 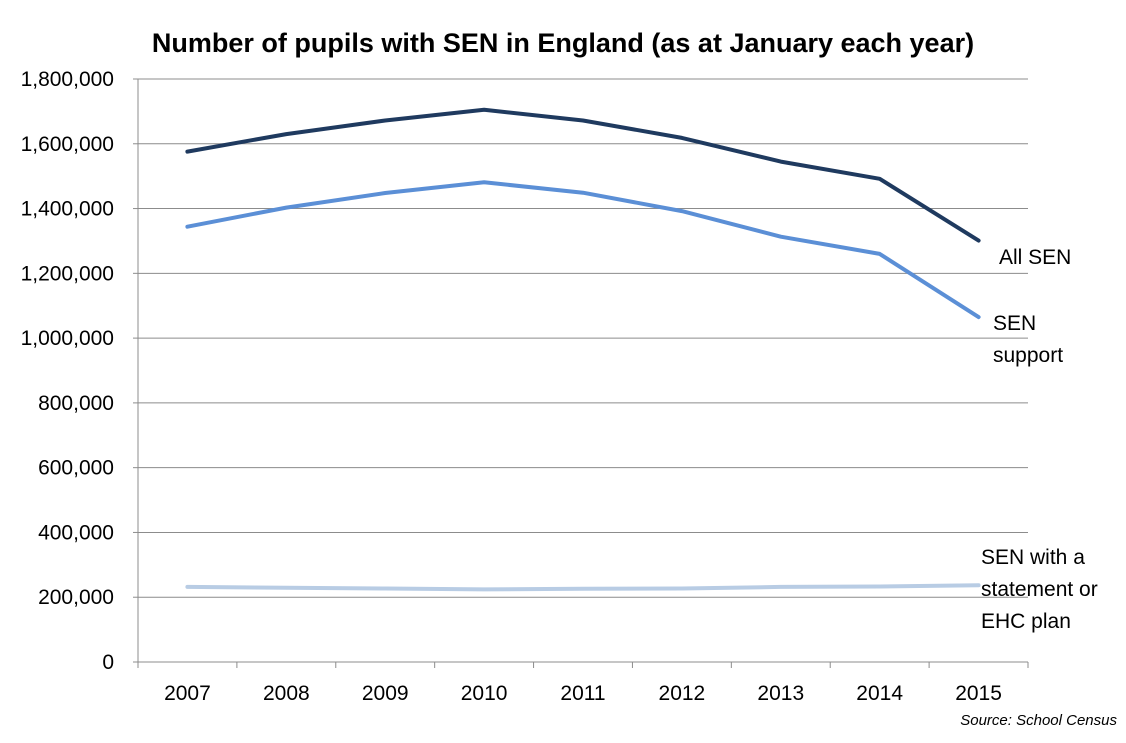 What do you see at coordinates (780, 693) in the screenshot?
I see `x-tick-label: 2013` at bounding box center [780, 693].